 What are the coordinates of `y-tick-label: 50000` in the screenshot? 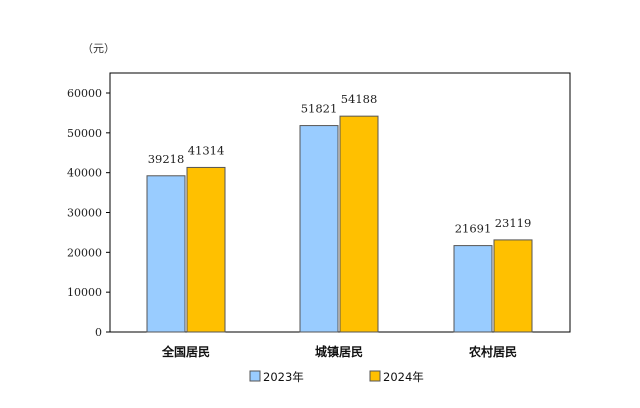 It's located at (84, 133).